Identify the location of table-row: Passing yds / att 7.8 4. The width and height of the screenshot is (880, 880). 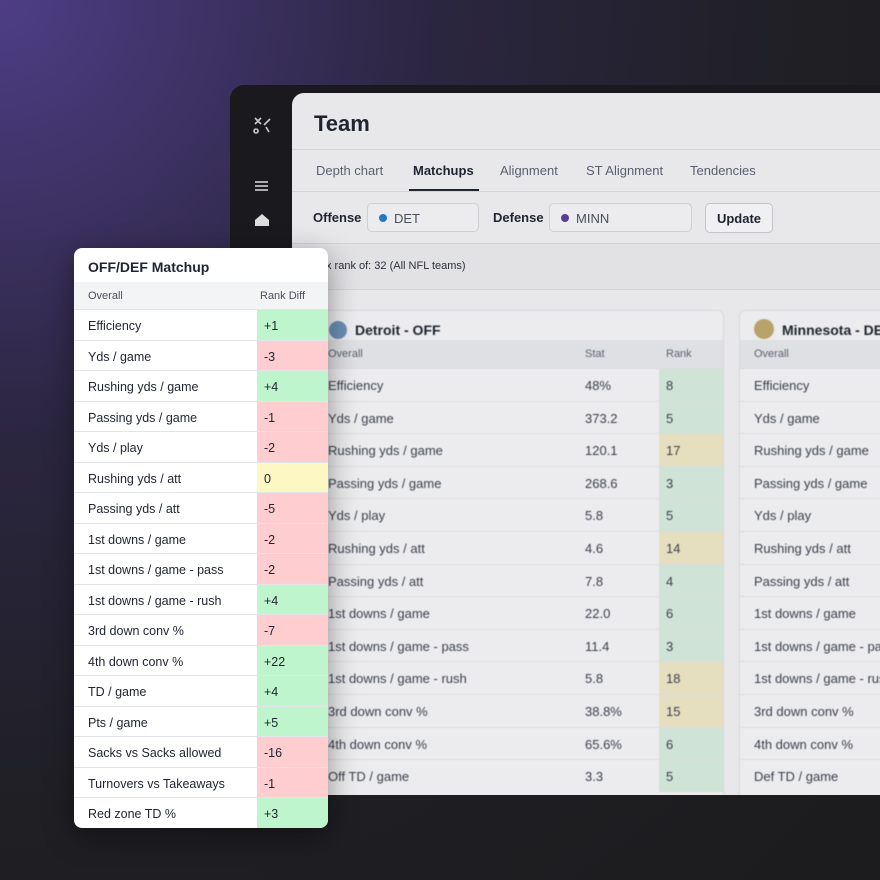
(518, 580).